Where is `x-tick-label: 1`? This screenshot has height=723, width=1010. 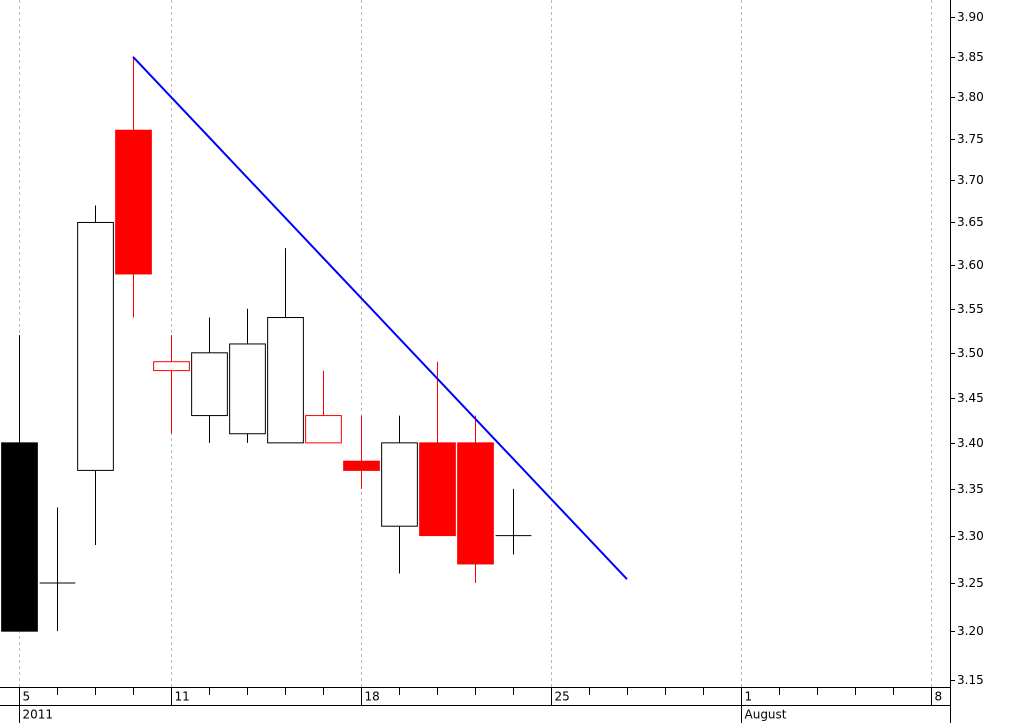
x-tick-label: 1 is located at coordinates (749, 697).